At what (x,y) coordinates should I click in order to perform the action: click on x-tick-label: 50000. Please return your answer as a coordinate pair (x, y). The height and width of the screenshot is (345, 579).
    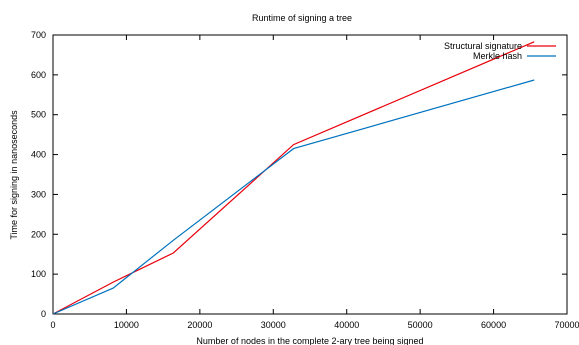
    Looking at the image, I should click on (420, 325).